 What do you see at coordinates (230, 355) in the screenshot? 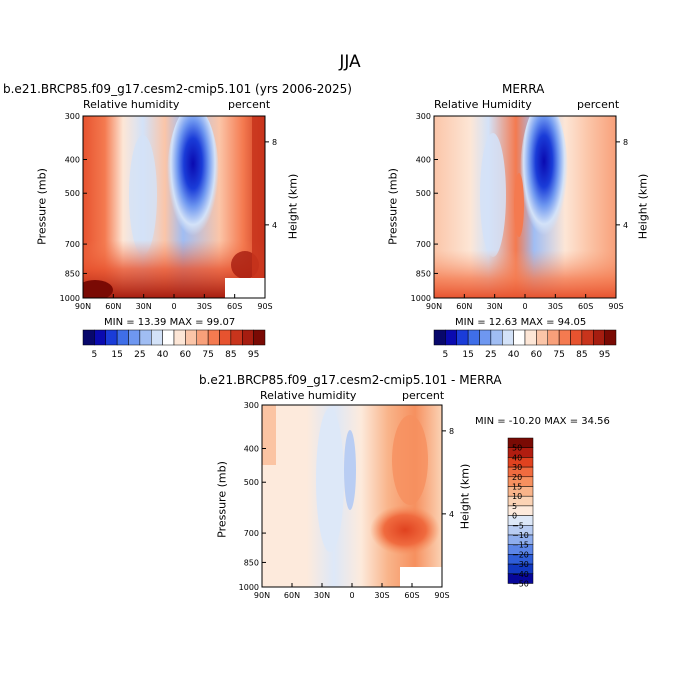
I see `colorbar-label: 85` at bounding box center [230, 355].